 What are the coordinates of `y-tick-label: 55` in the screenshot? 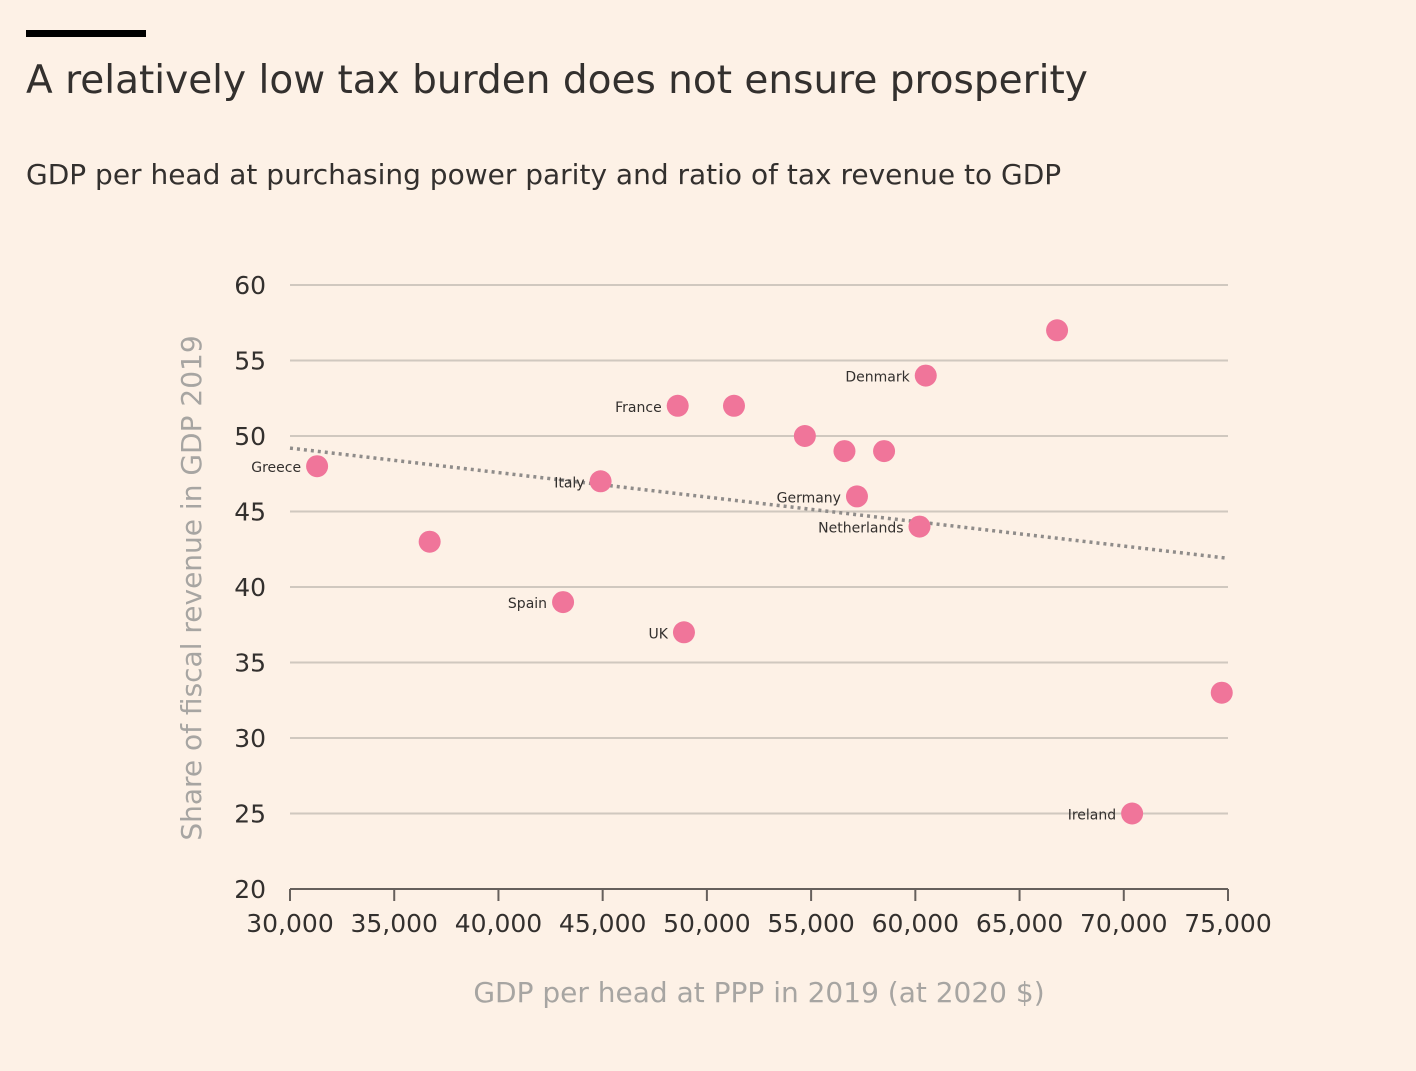 It's located at (250, 361).